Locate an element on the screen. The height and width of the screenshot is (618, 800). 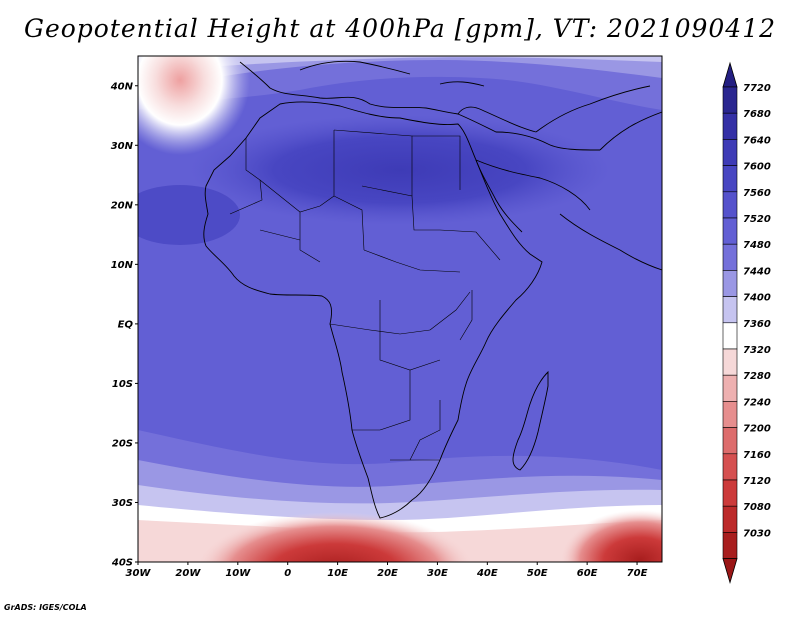
lon-tick-label: 60E is located at coordinates (587, 573).